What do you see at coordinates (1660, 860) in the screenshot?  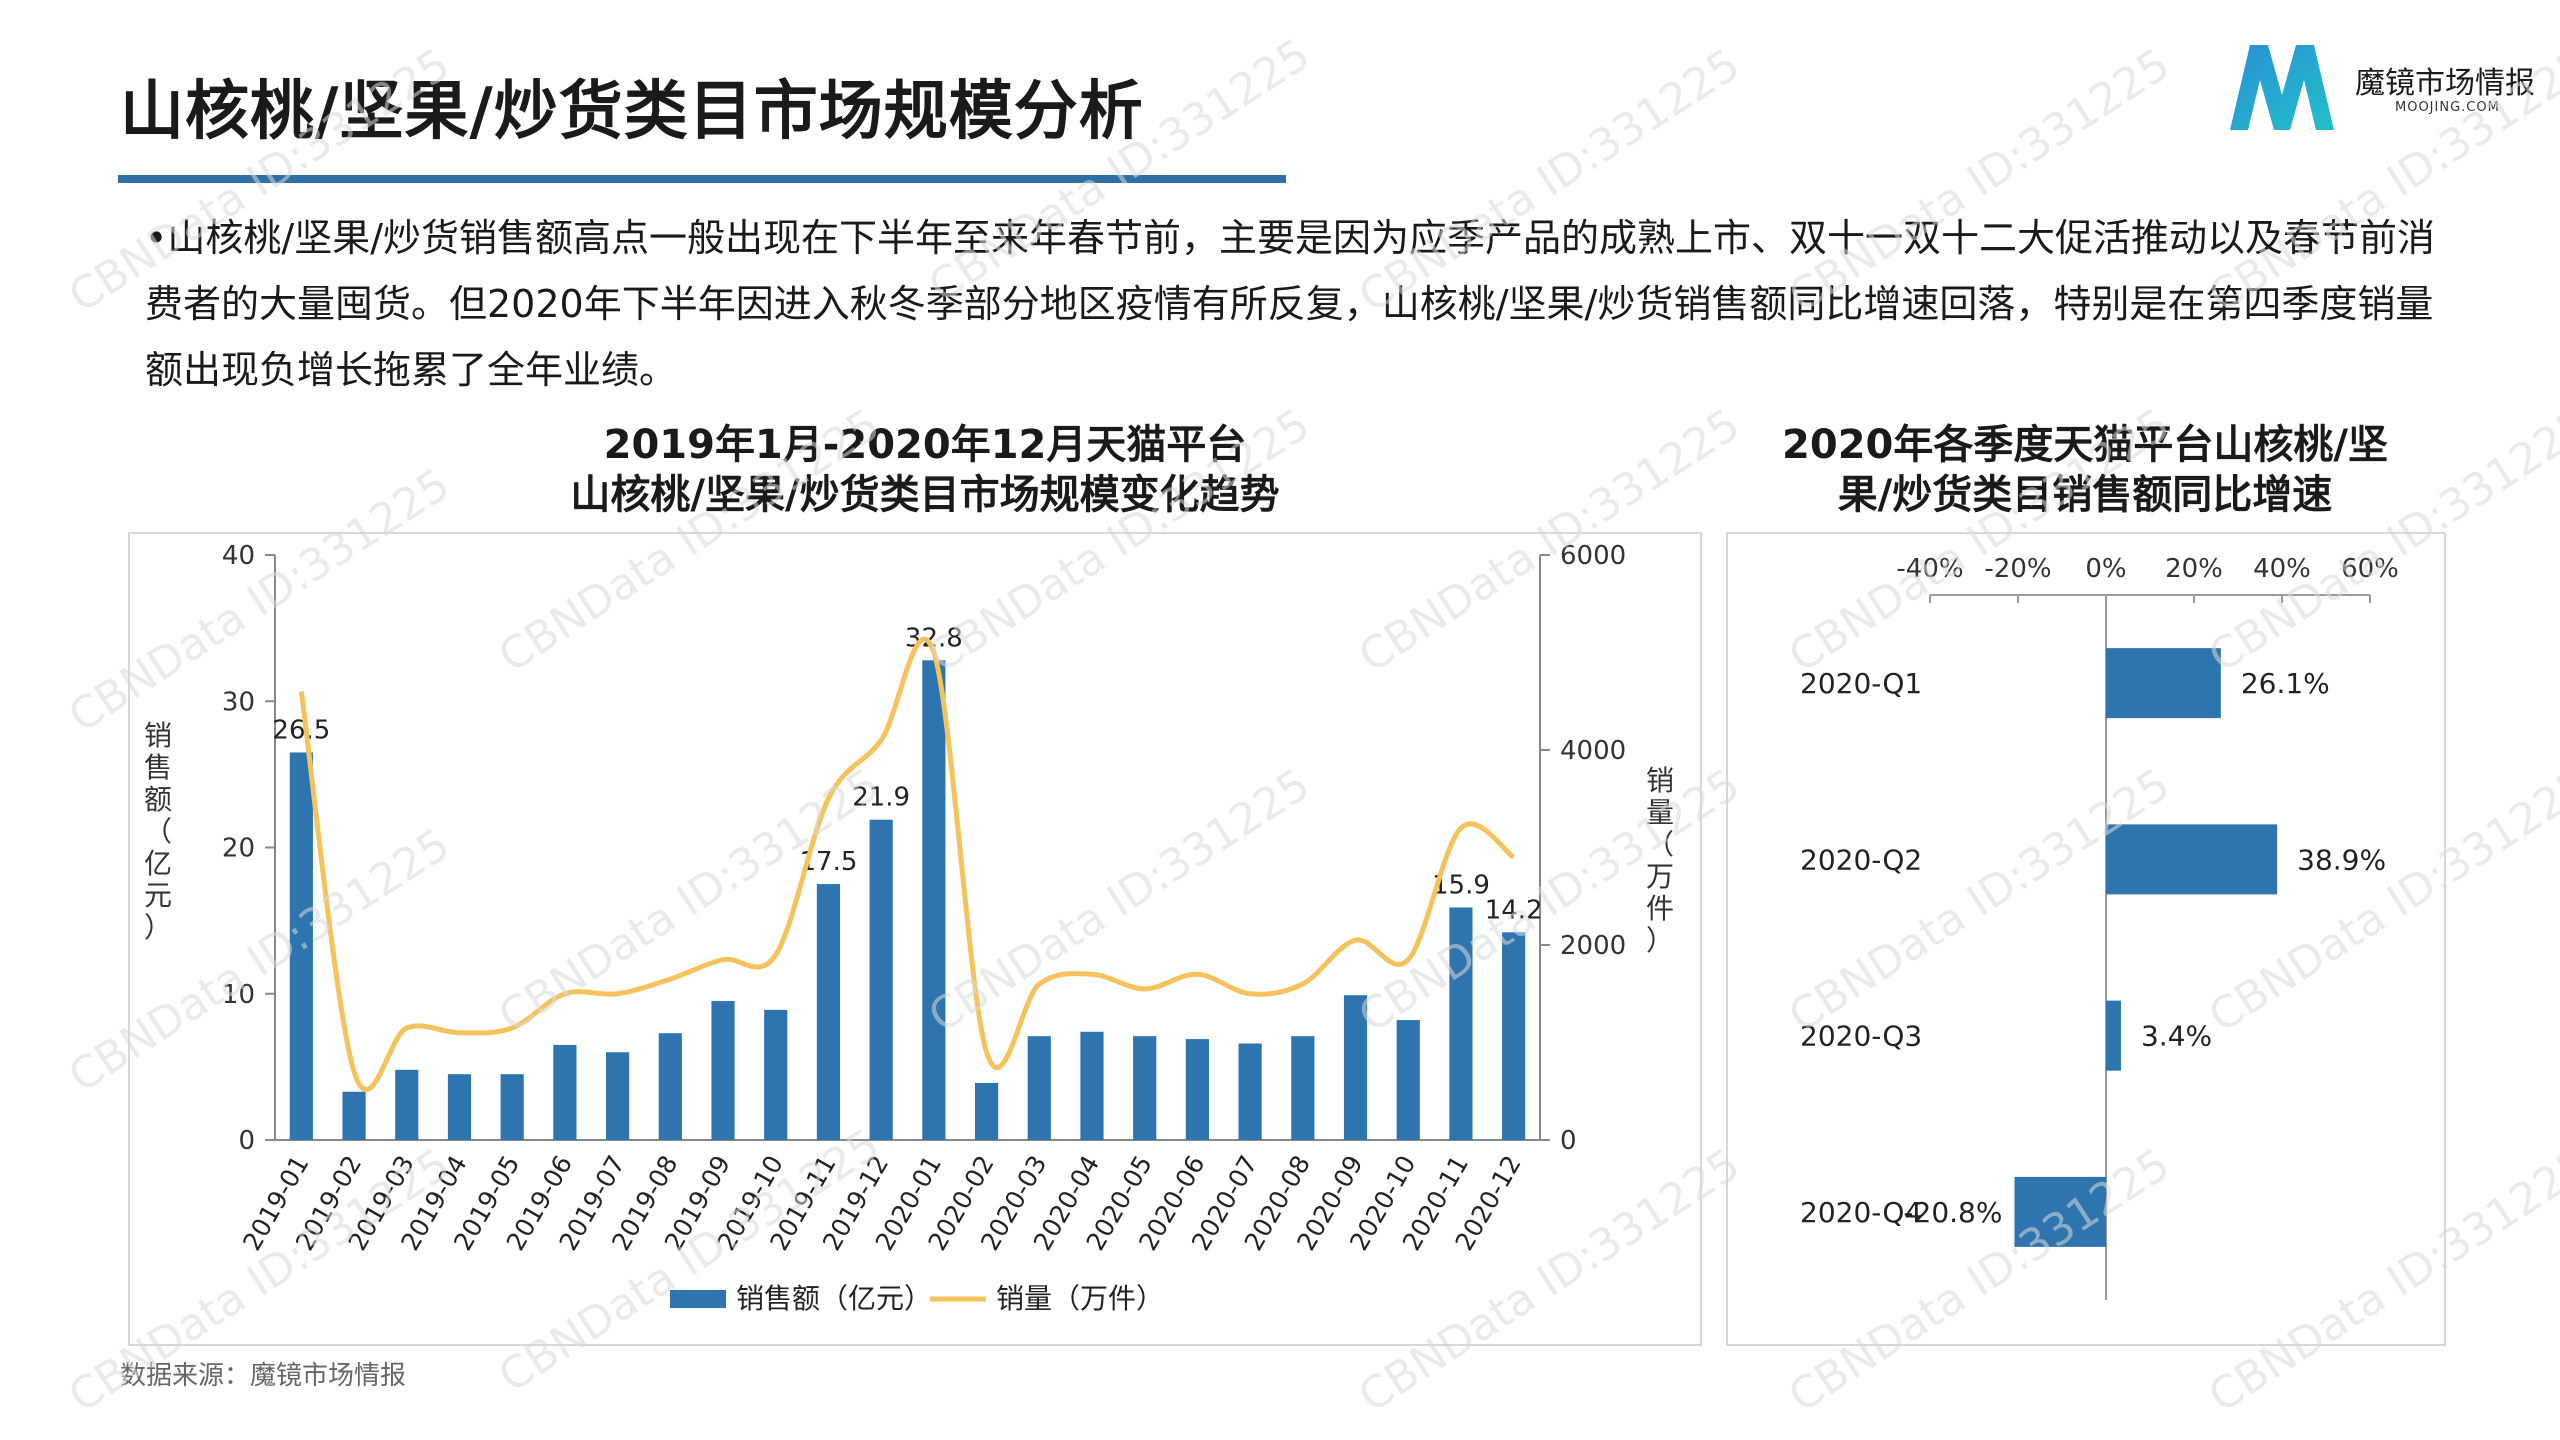 I see `y-right-axis-title: 销量（万件）` at bounding box center [1660, 860].